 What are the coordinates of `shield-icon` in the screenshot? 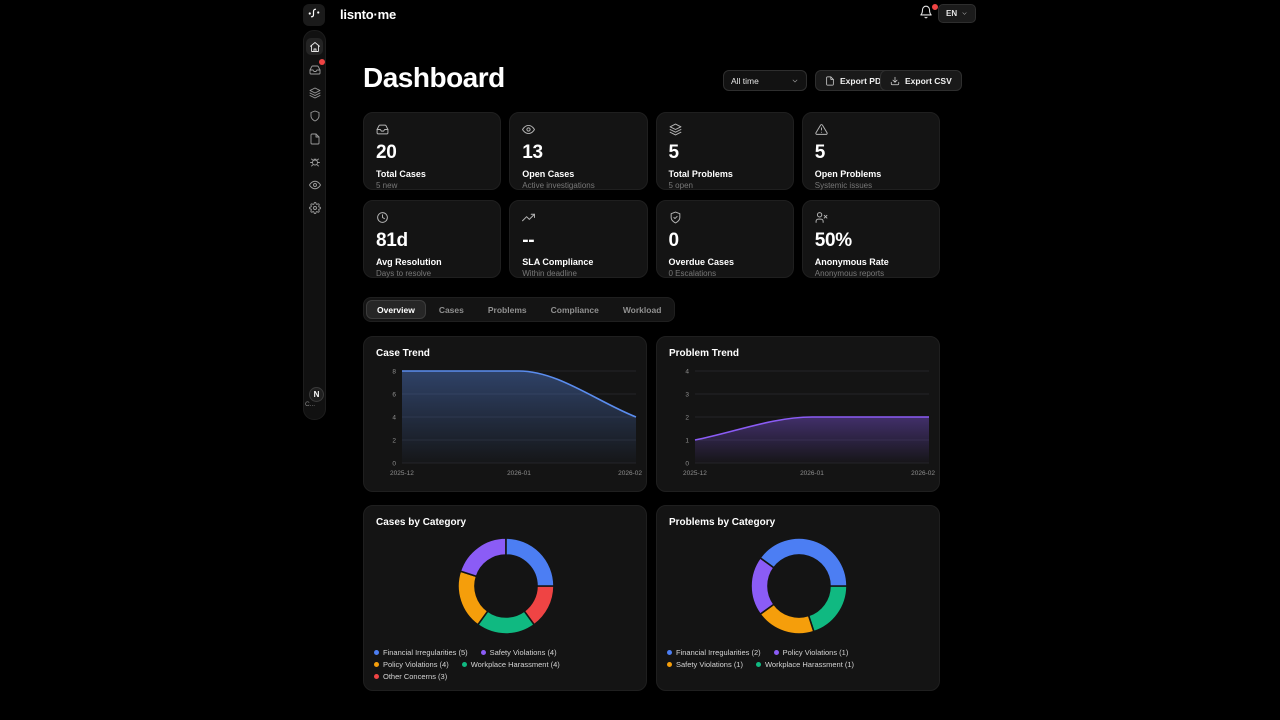 It's located at (315, 116).